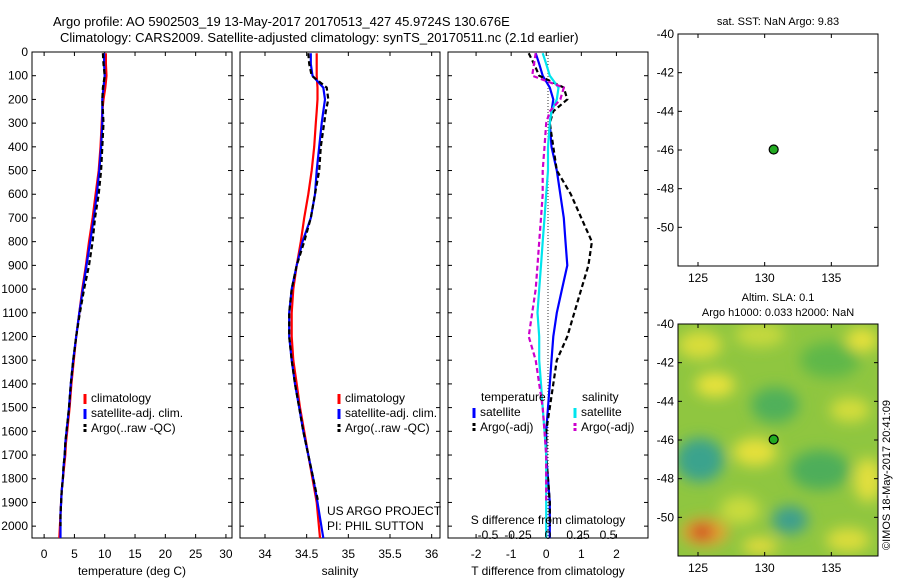  Describe the element at coordinates (513, 397) in the screenshot. I see `legend-group-temperature: temperature` at that location.